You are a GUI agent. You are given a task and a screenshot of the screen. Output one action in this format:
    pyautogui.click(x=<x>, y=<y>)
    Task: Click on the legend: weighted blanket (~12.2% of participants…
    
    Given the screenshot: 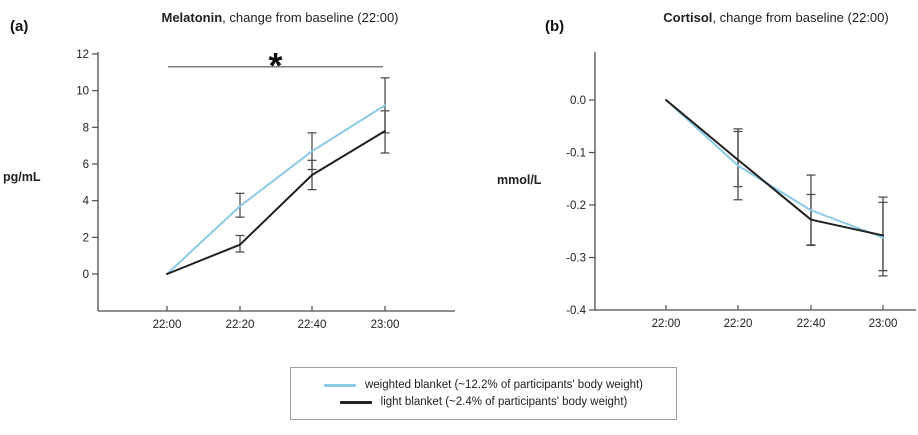 What is the action you would take?
    pyautogui.click(x=483, y=393)
    